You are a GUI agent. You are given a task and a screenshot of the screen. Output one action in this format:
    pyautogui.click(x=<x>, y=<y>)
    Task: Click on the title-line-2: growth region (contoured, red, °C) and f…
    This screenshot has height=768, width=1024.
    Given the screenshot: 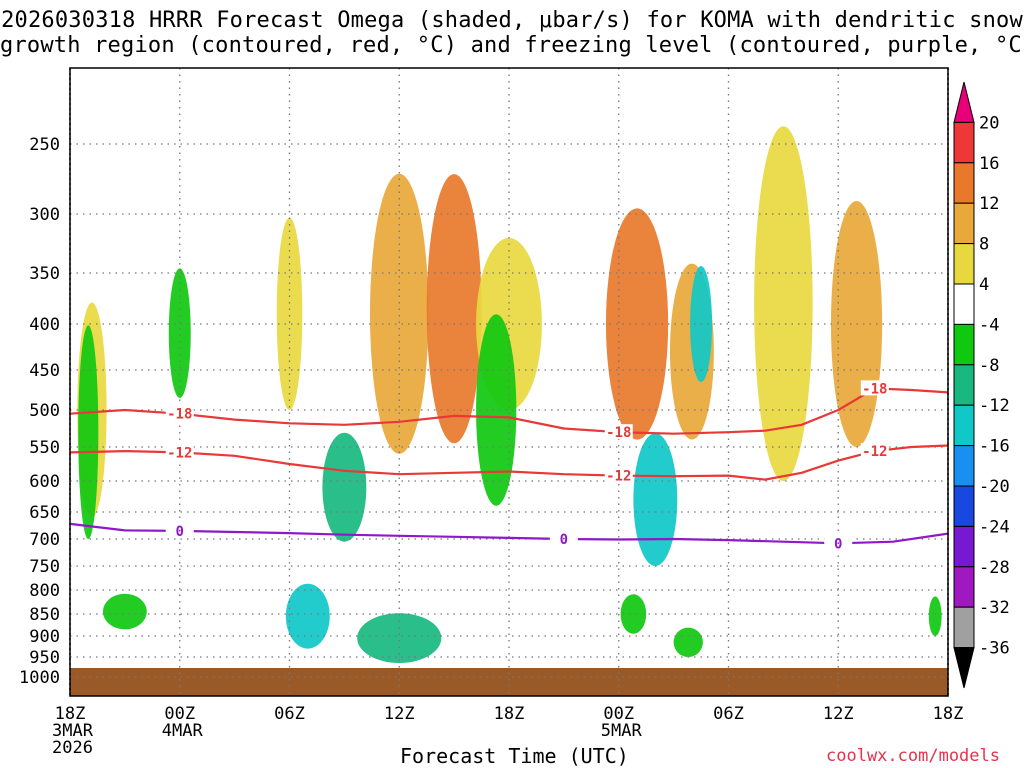 What is the action you would take?
    pyautogui.click(x=512, y=45)
    